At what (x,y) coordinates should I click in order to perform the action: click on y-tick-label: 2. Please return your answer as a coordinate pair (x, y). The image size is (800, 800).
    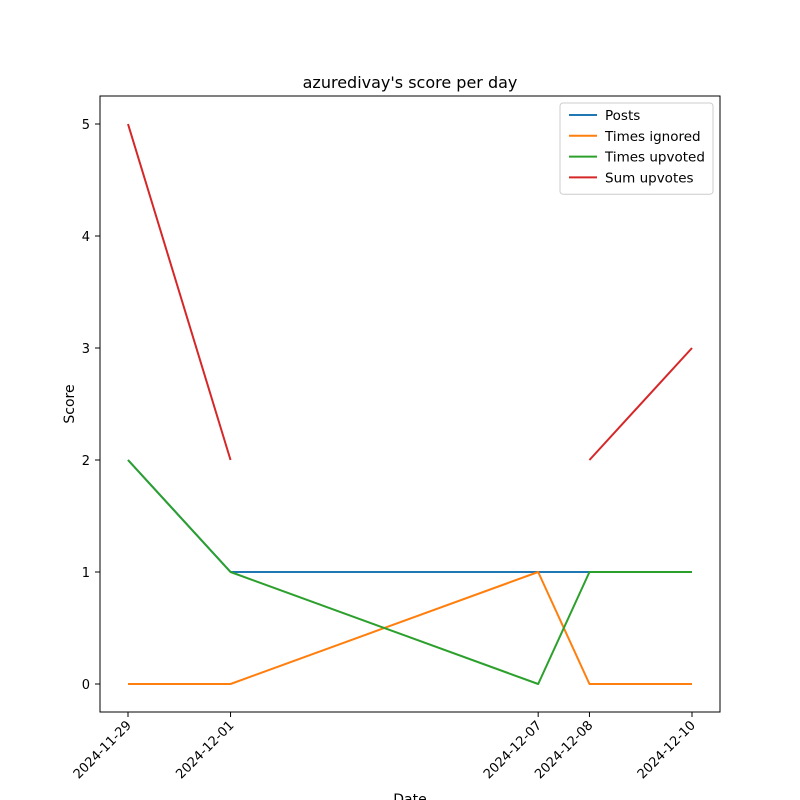
    Looking at the image, I should click on (86, 461).